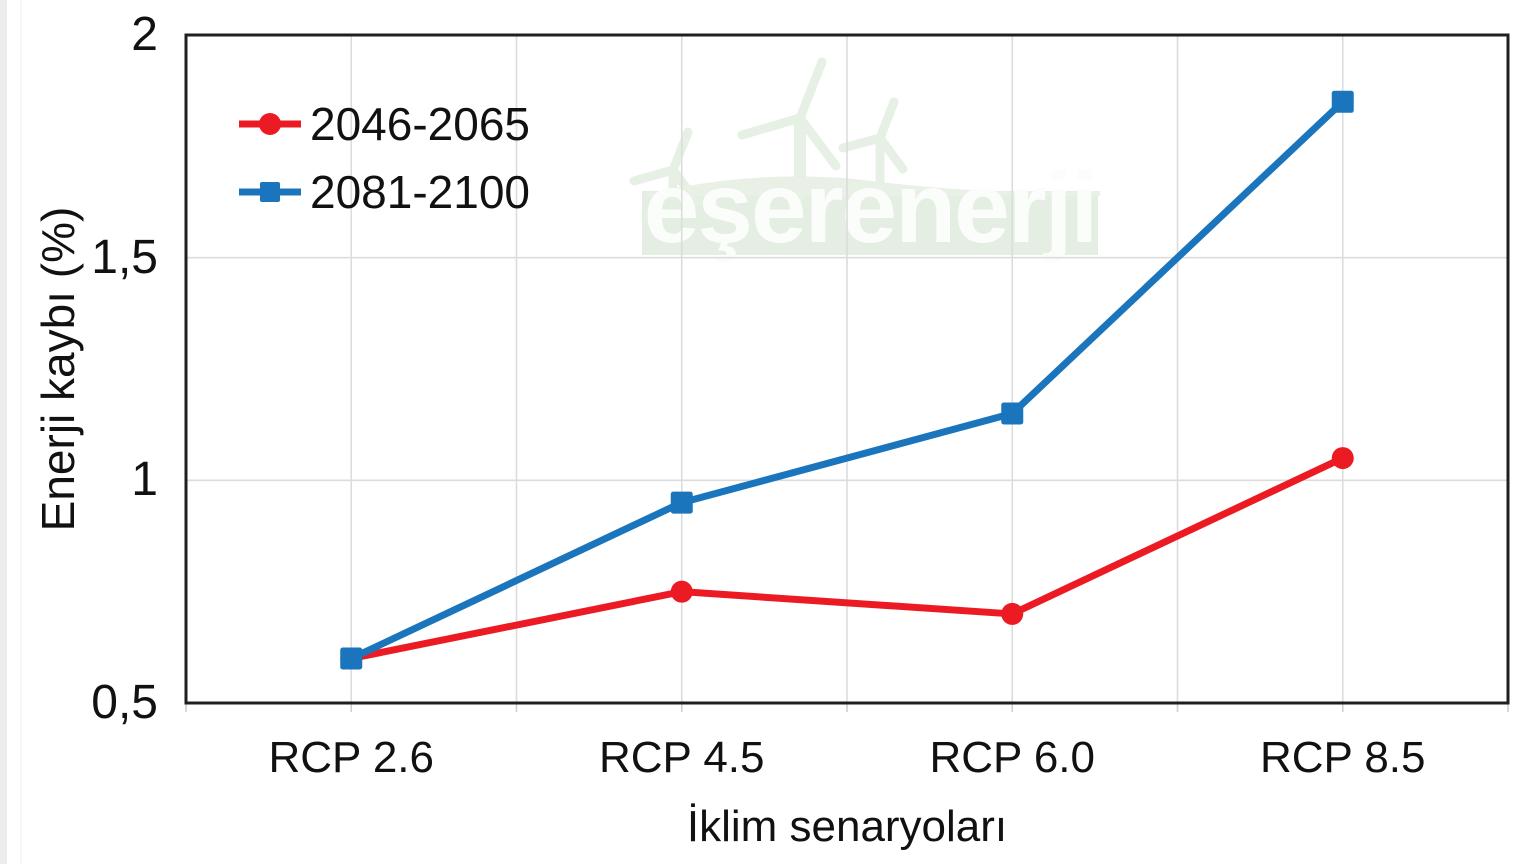 This screenshot has width=1536, height=864. What do you see at coordinates (270, 124) in the screenshot?
I see `legend-swatch-circle-icon` at bounding box center [270, 124].